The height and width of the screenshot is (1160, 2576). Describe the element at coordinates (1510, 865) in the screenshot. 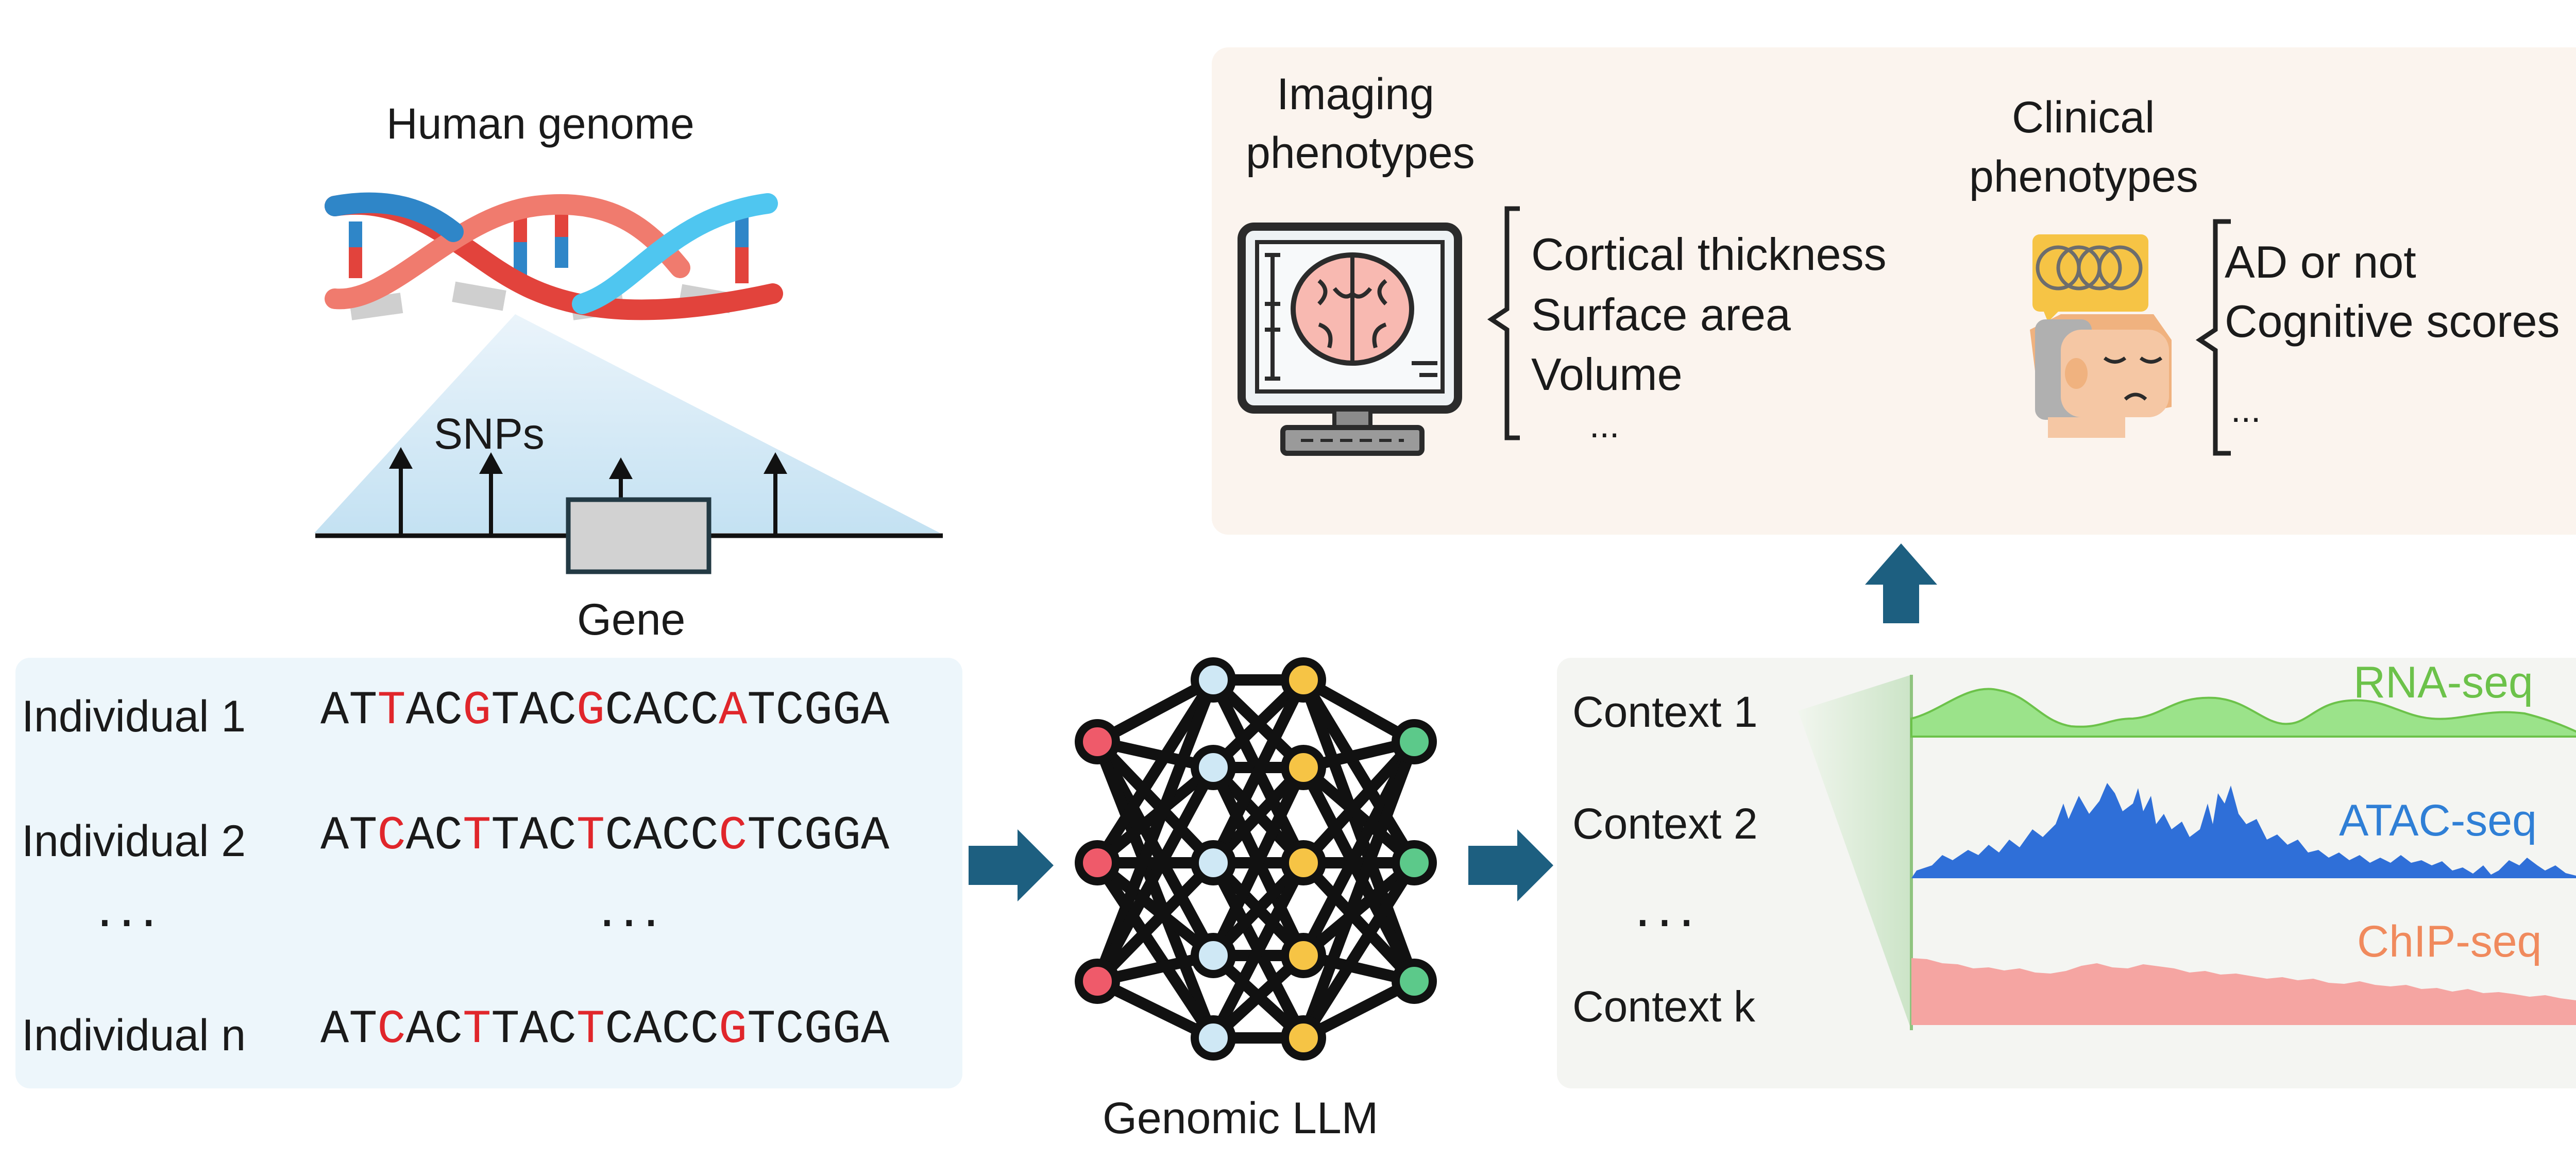

I see `arrow-to-context-icon` at that location.